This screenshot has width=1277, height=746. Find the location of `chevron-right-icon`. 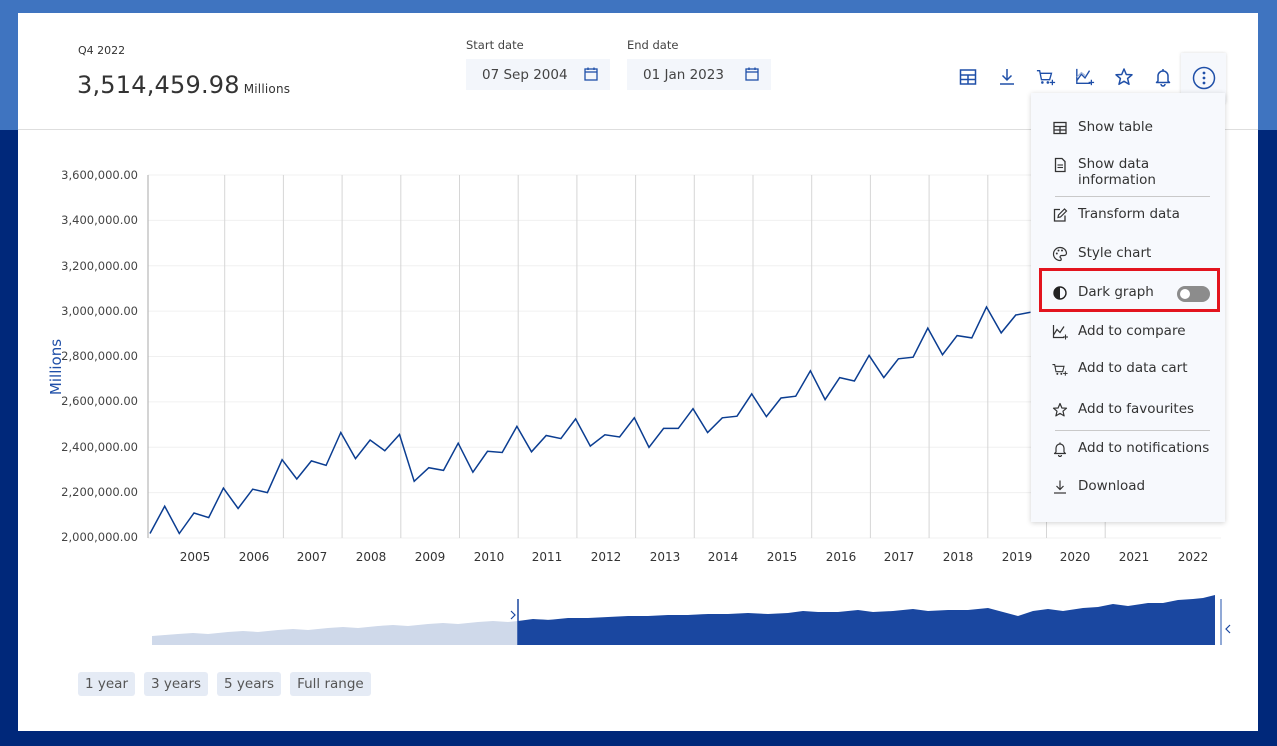

chevron-right-icon is located at coordinates (513, 615).